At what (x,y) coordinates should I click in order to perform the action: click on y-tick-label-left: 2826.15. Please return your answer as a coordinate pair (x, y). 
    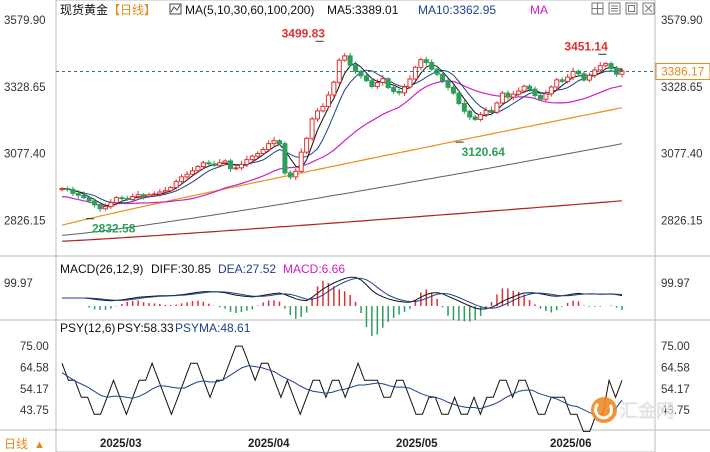
    Looking at the image, I should click on (25, 221).